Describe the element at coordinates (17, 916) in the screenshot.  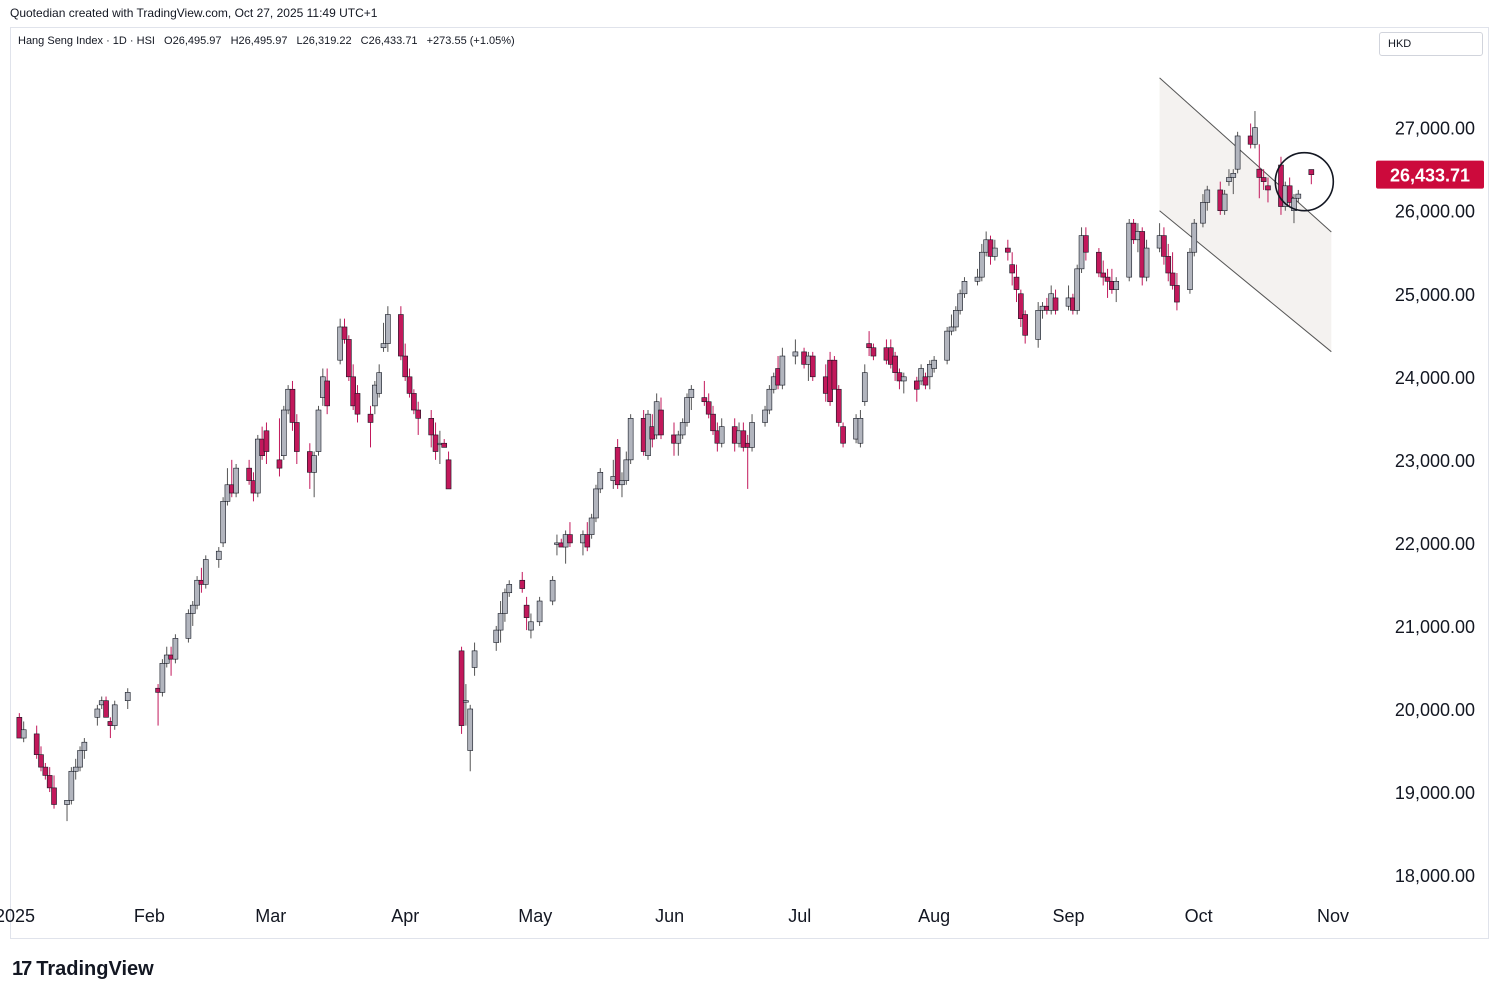
I see `x-tick-label: 2025` at that location.